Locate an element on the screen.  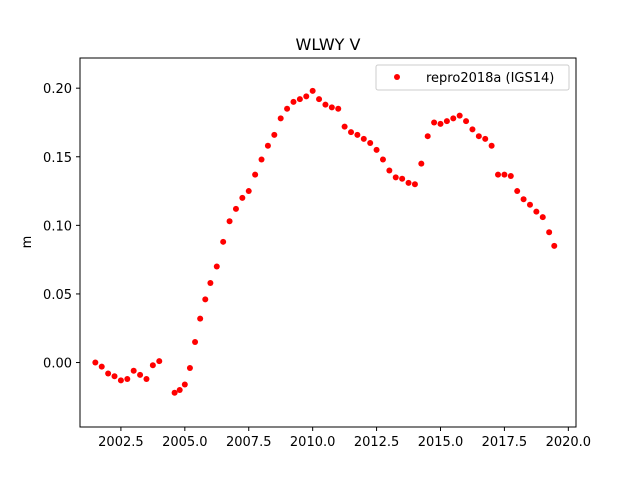
x-tick-label: 2007.5 is located at coordinates (249, 442).